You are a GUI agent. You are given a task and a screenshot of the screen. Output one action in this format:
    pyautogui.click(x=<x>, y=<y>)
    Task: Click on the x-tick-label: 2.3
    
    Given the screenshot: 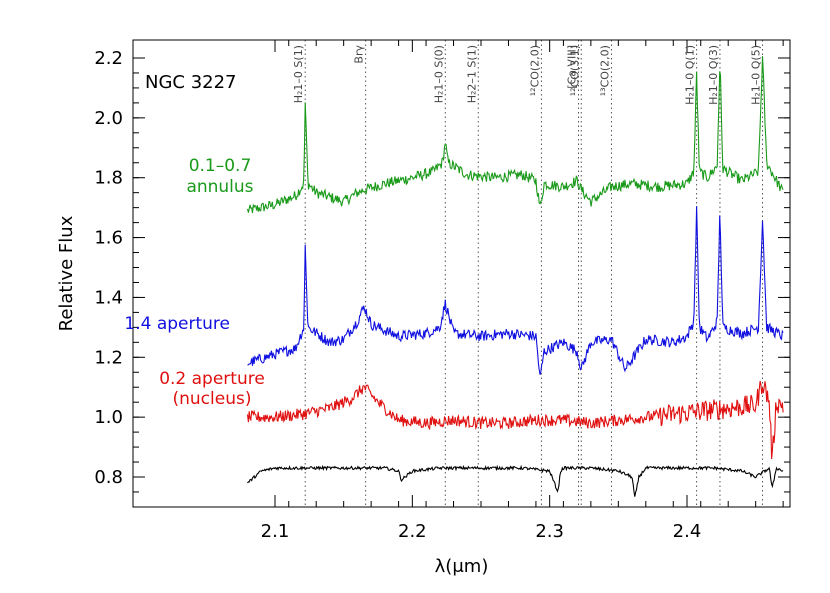 What is the action you would take?
    pyautogui.click(x=549, y=531)
    